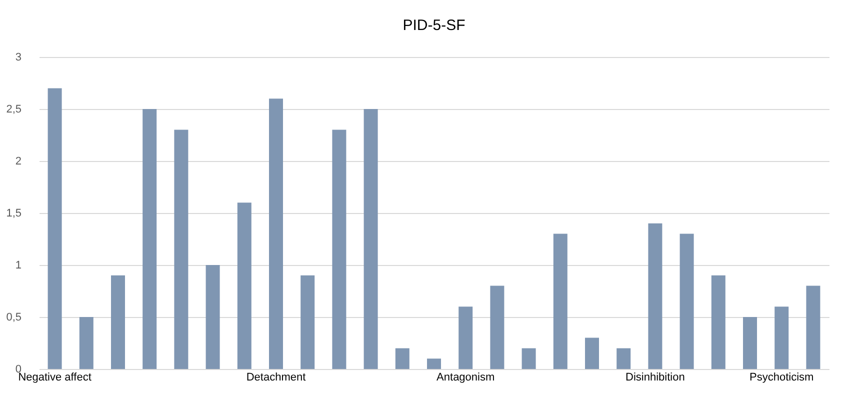 The image size is (863, 414). What do you see at coordinates (14, 214) in the screenshot?
I see `y-tick-label: 1,5` at bounding box center [14, 214].